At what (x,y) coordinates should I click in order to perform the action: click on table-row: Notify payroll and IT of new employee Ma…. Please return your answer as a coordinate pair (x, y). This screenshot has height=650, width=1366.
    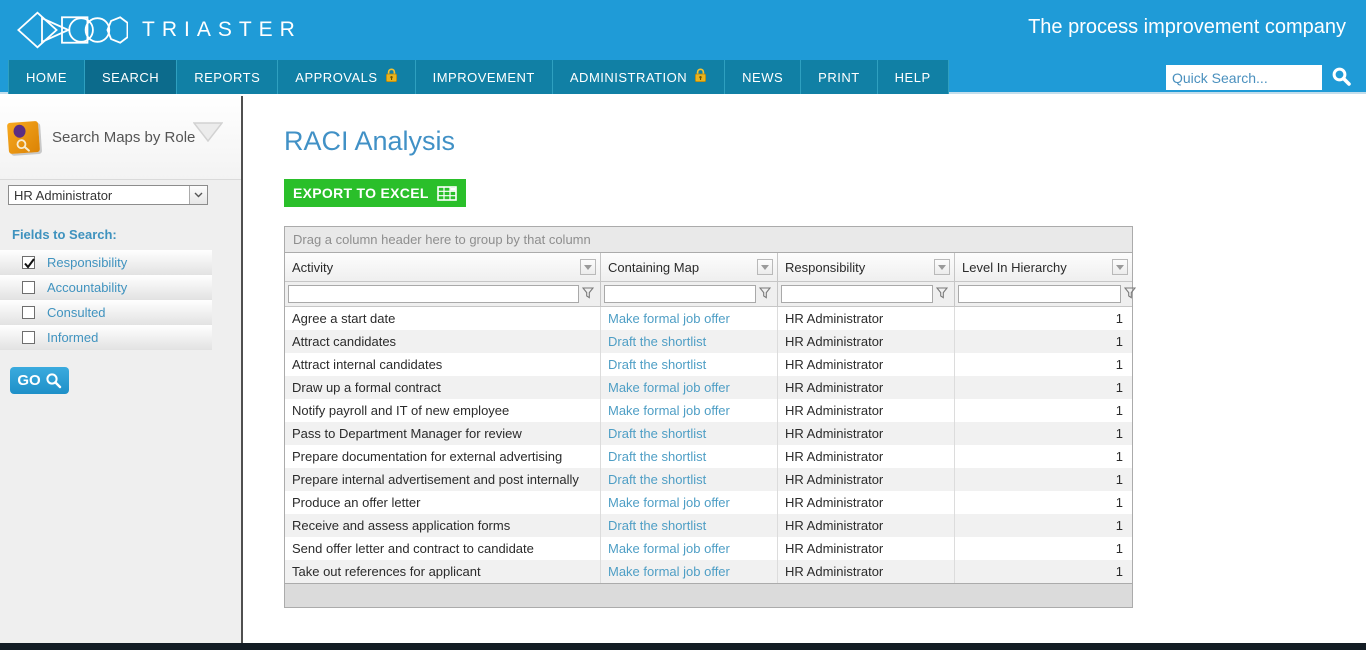
    Looking at the image, I should click on (708, 410).